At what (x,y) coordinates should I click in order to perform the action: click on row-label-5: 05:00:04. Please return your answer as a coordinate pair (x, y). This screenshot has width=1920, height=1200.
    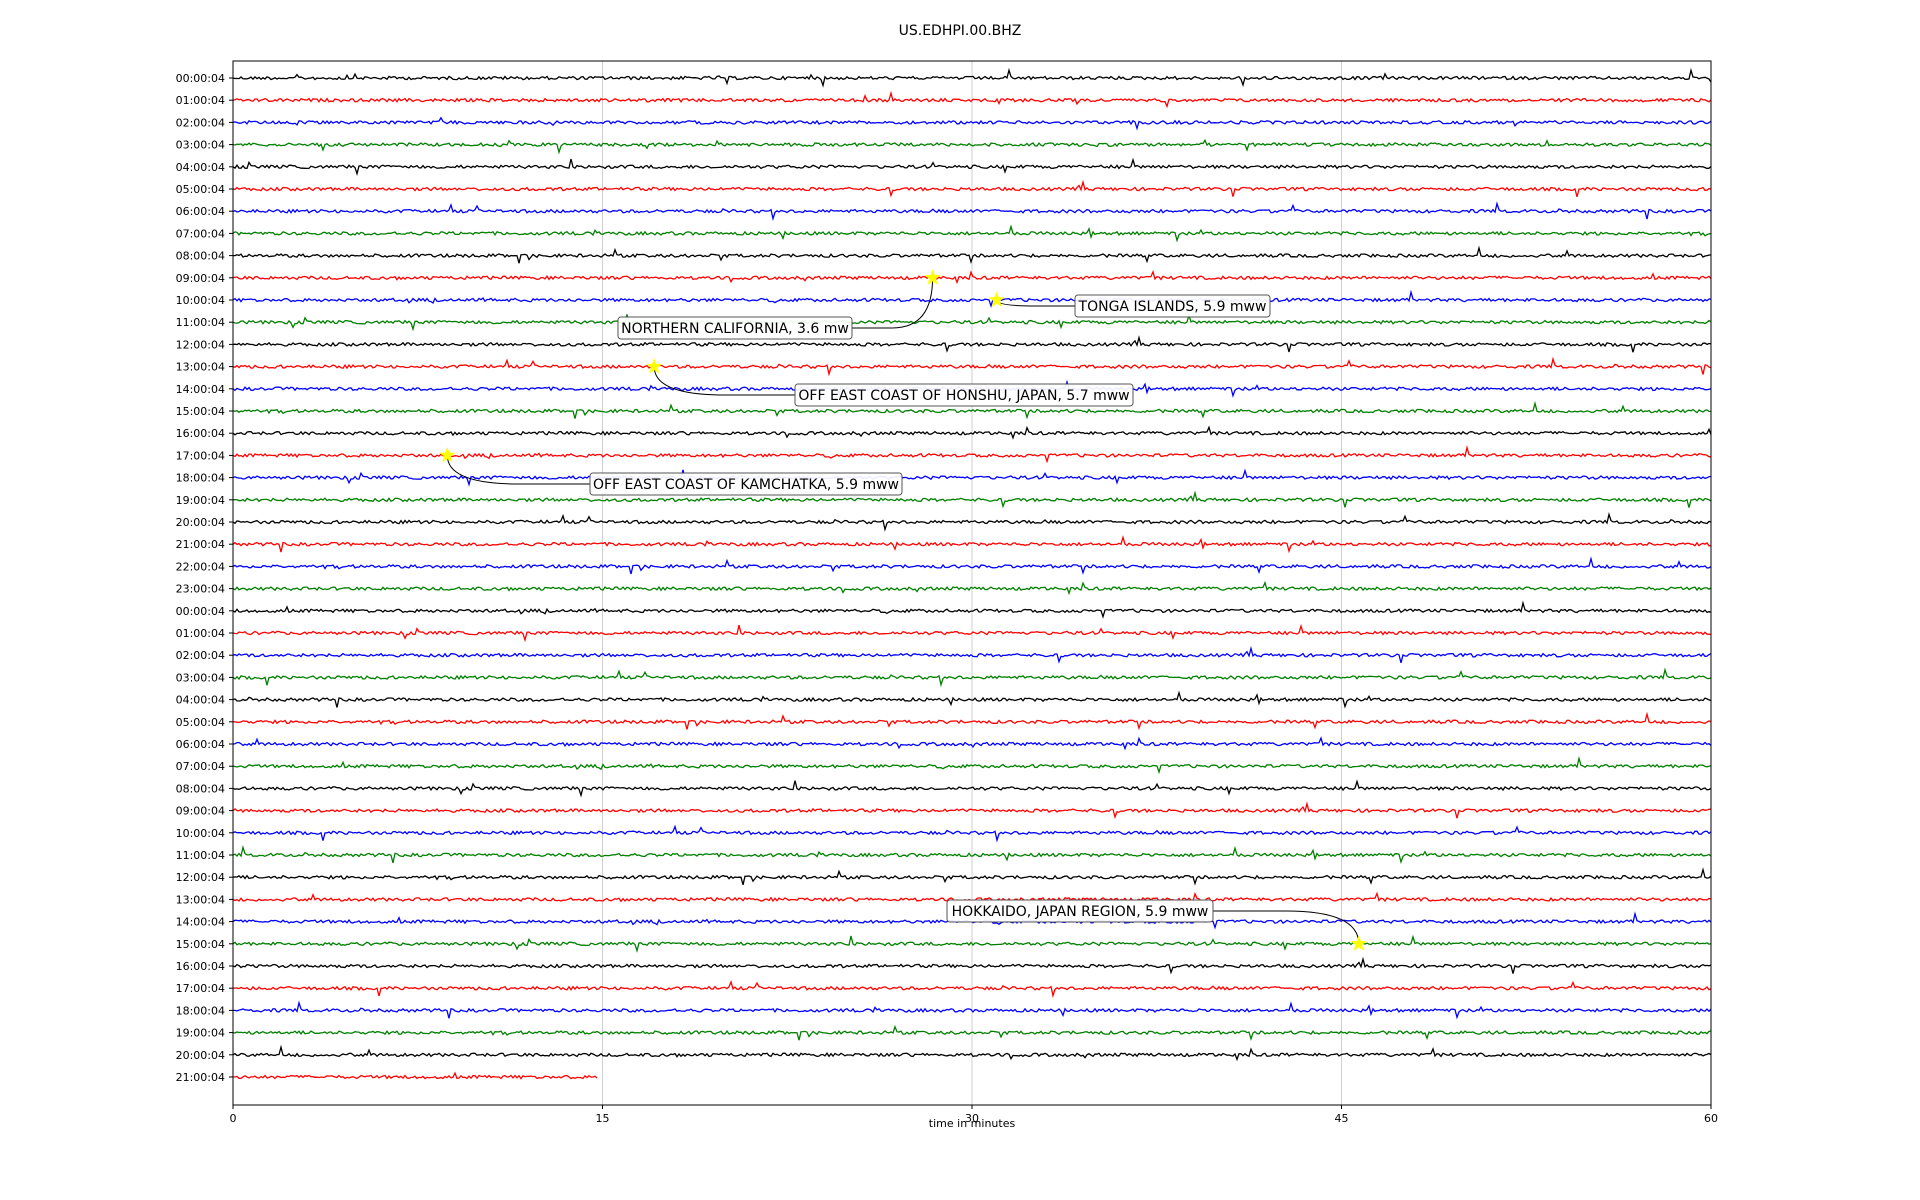
    Looking at the image, I should click on (200, 189).